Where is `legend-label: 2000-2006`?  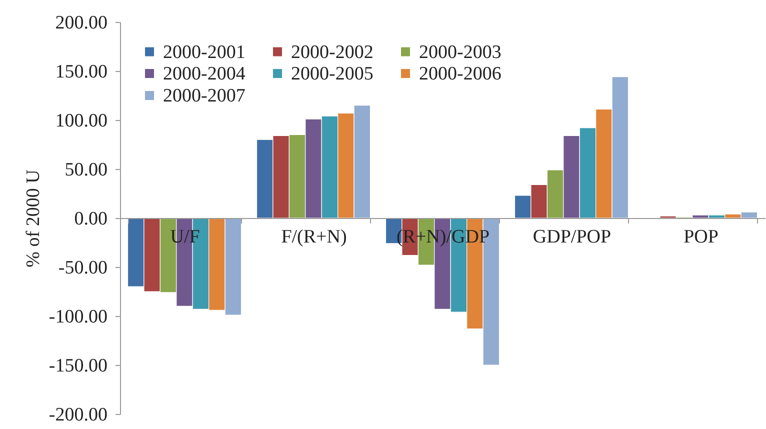 legend-label: 2000-2006 is located at coordinates (460, 74).